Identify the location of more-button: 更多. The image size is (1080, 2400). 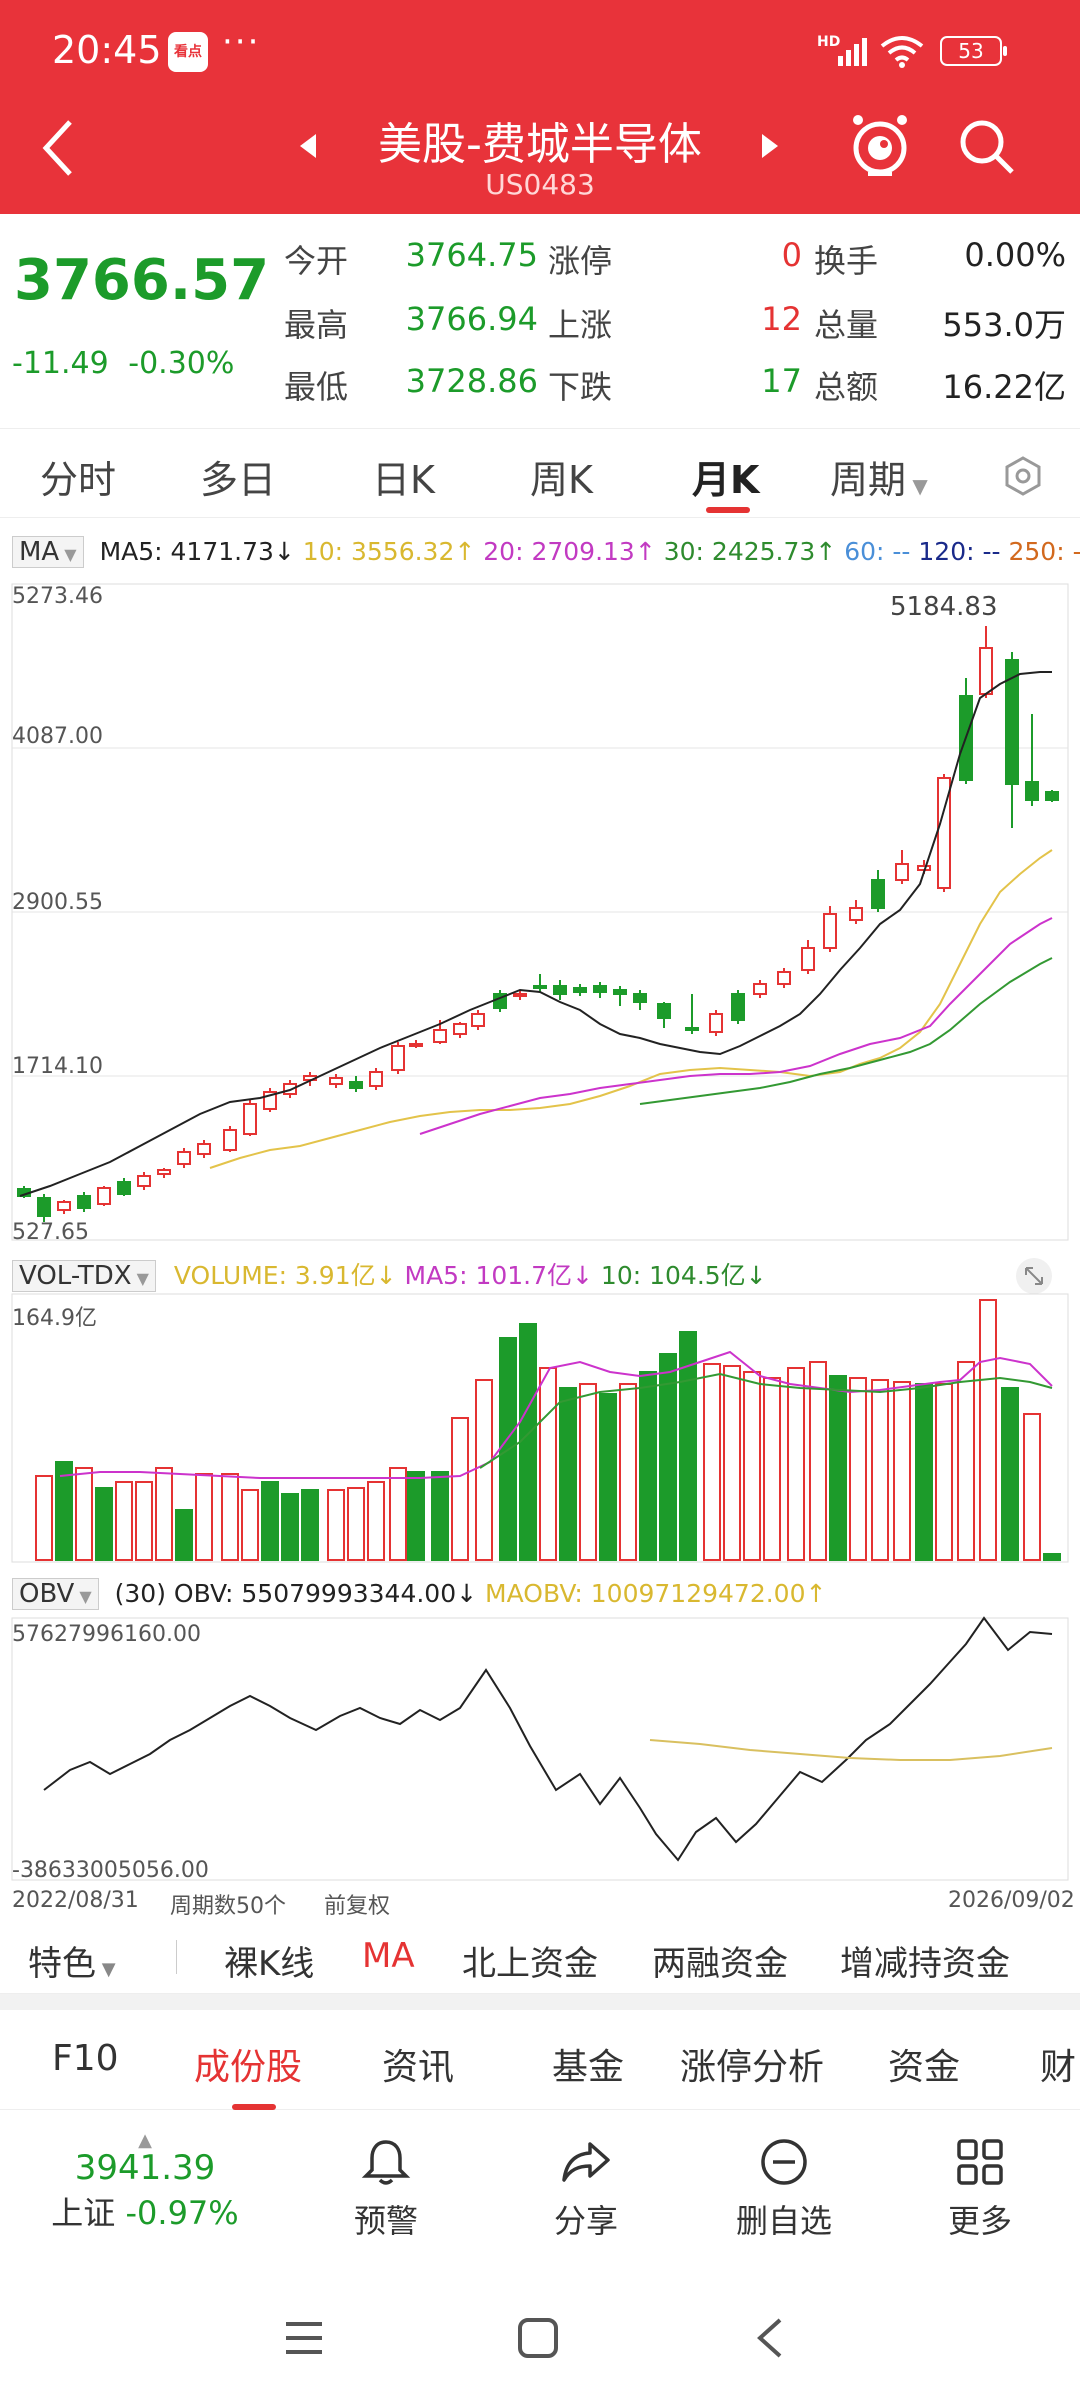
(980, 2189).